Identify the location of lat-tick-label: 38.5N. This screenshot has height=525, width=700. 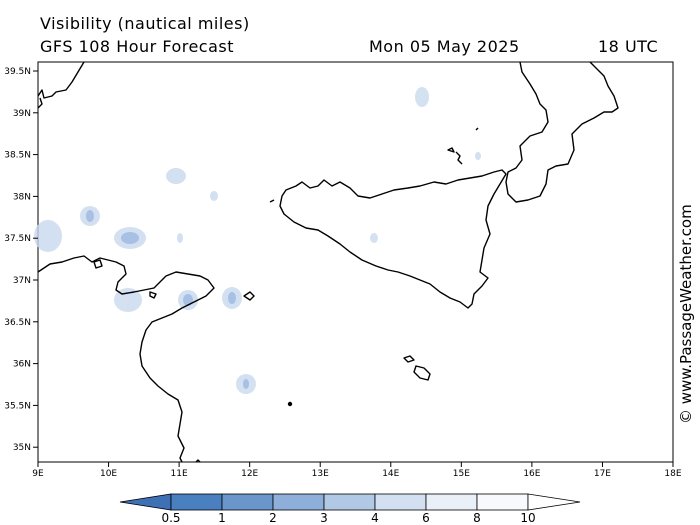
(17, 156).